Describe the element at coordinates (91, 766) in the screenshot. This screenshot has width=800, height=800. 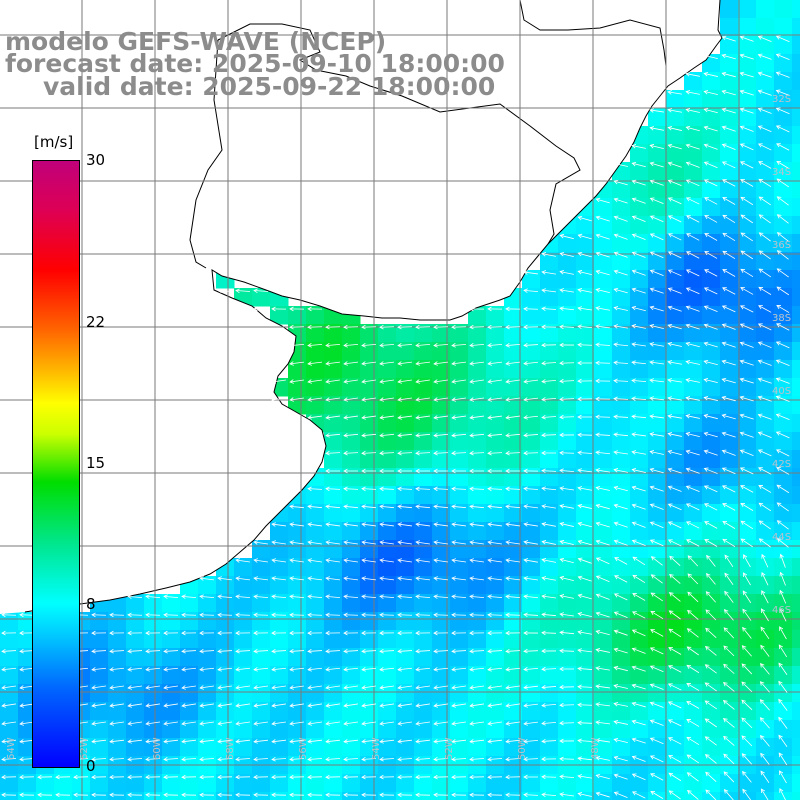
I see `colorbar-tick-label: 0` at that location.